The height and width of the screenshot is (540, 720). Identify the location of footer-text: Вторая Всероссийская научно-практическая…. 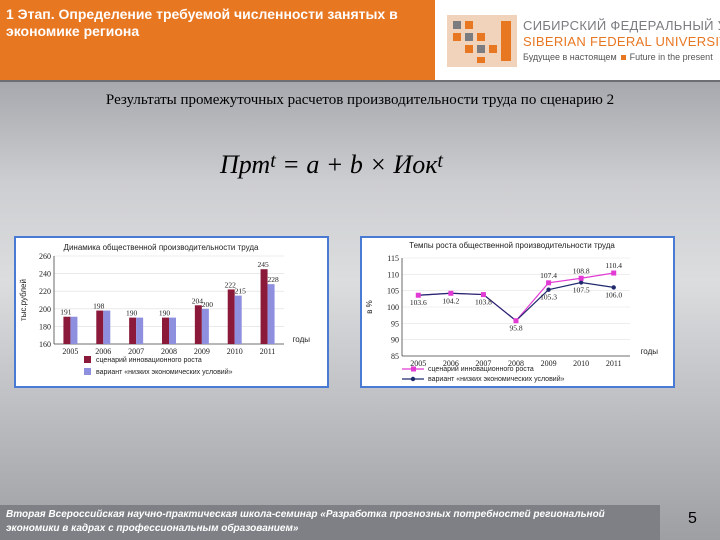
(305, 521).